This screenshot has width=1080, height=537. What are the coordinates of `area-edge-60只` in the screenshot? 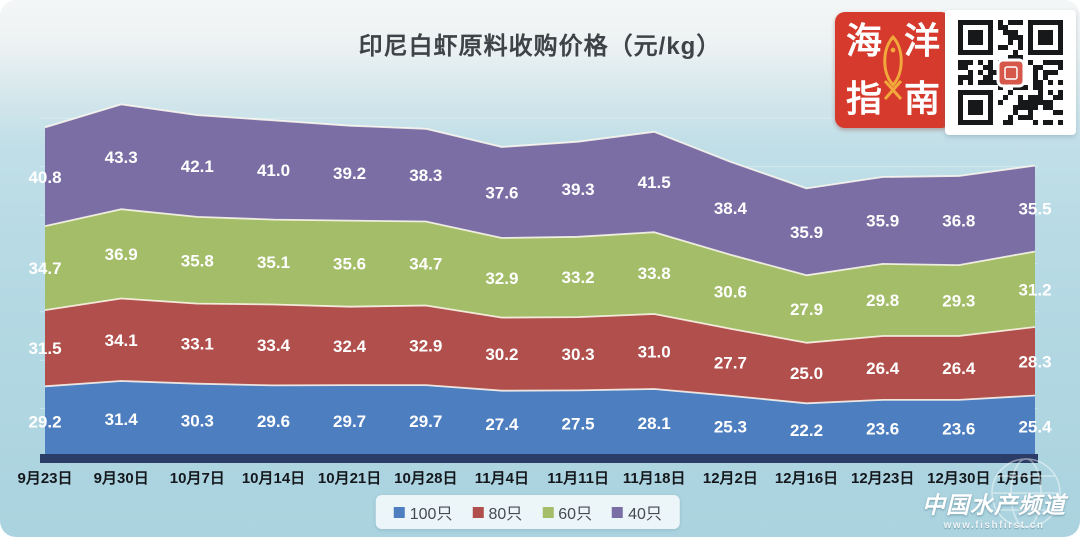 It's located at (540, 242).